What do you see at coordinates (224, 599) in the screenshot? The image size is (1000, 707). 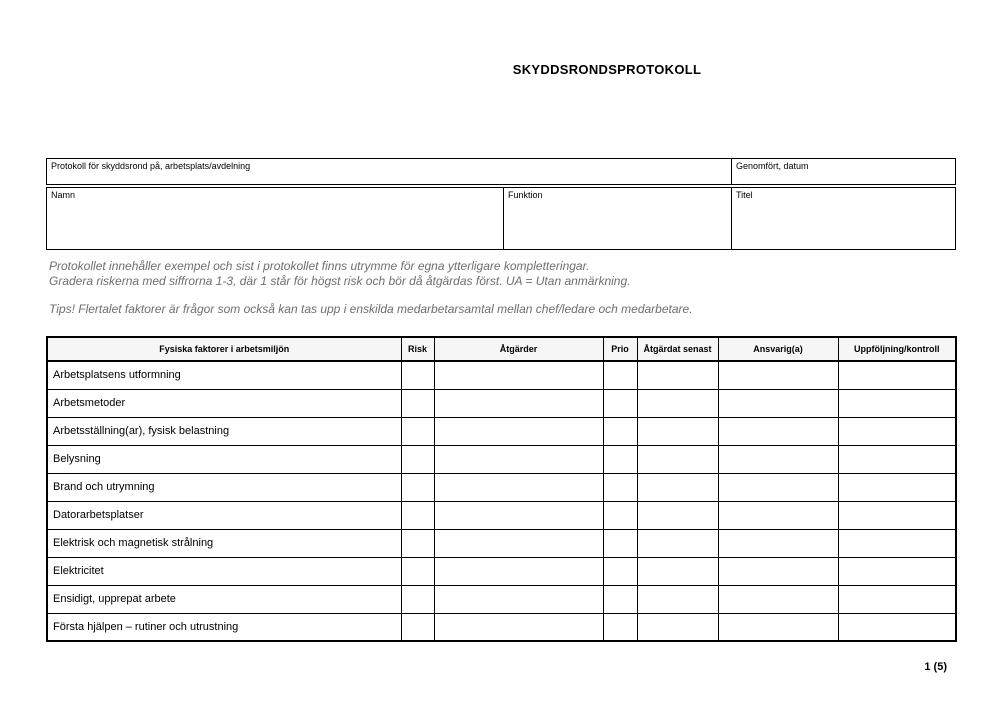 I see `factor-label: Ensidigt, upprepat arbete` at bounding box center [224, 599].